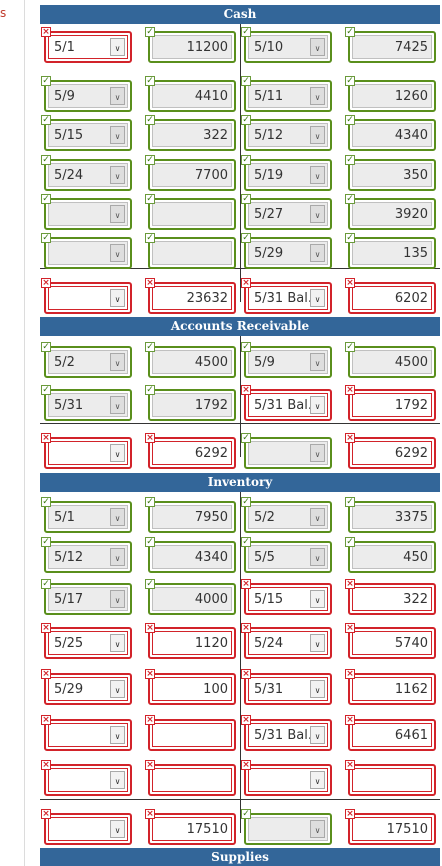  What do you see at coordinates (190, 687) in the screenshot?
I see `inventory-debit-amount-input: 100 ×` at bounding box center [190, 687].